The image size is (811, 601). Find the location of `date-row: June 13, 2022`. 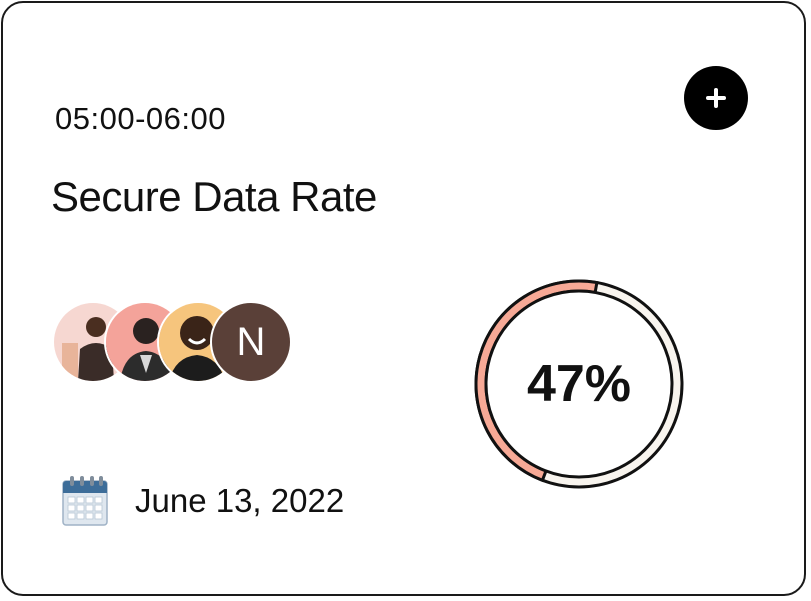

date-row: June 13, 2022 is located at coordinates (202, 501).